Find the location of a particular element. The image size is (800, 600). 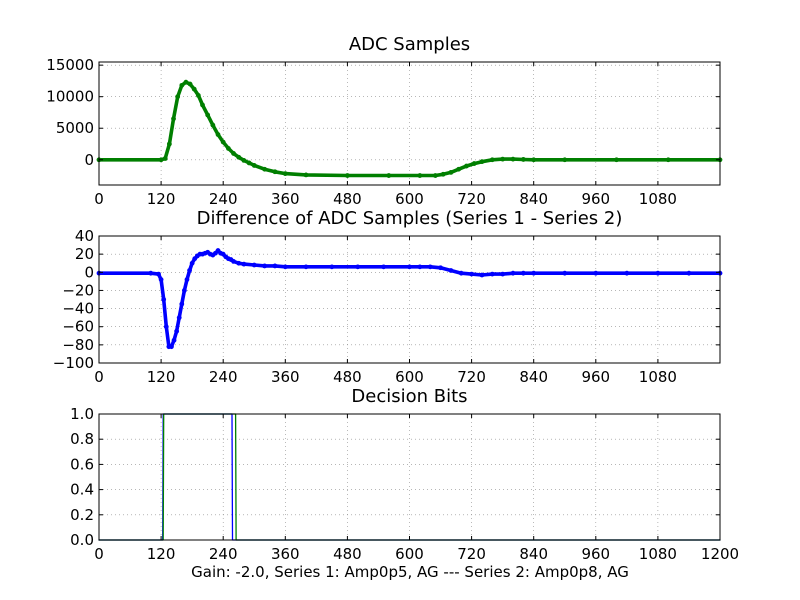

chart-title: ADC Samples is located at coordinates (409, 44).